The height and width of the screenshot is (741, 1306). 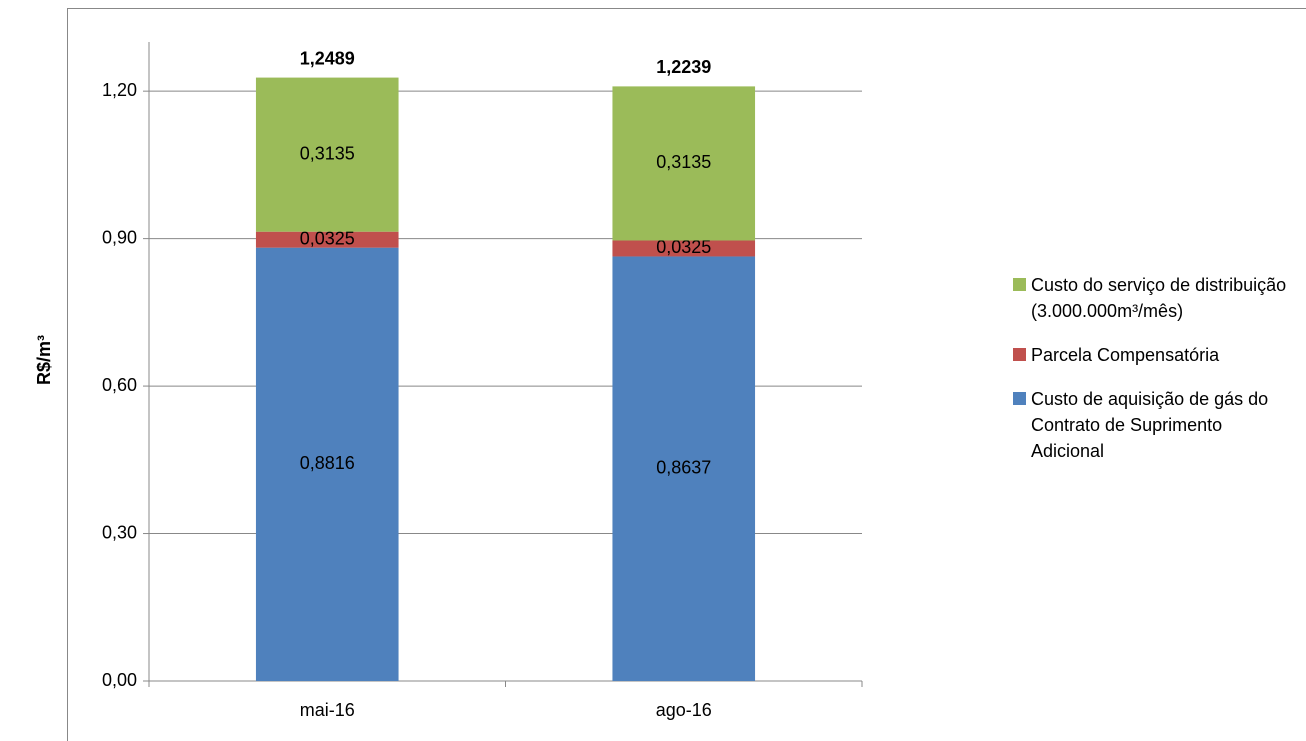 I want to click on x-tick-label: mai-16, so click(x=327, y=710).